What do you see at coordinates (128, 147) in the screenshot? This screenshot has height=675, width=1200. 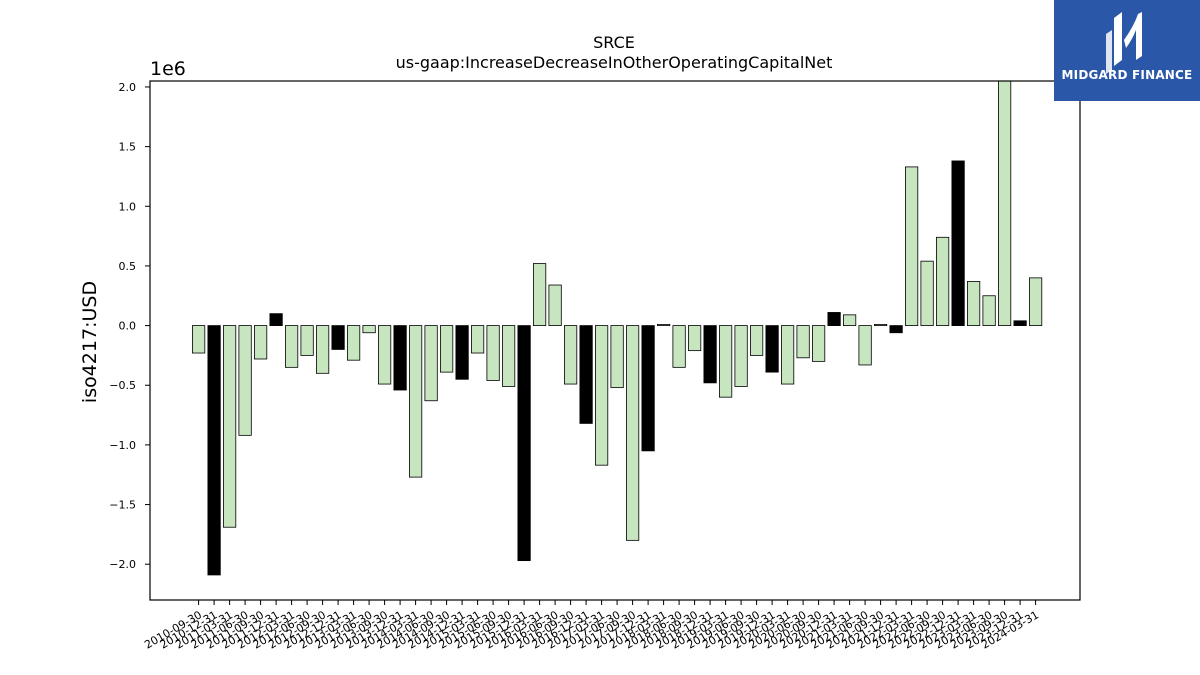 I see `y-tick-label: 1.5` at bounding box center [128, 147].